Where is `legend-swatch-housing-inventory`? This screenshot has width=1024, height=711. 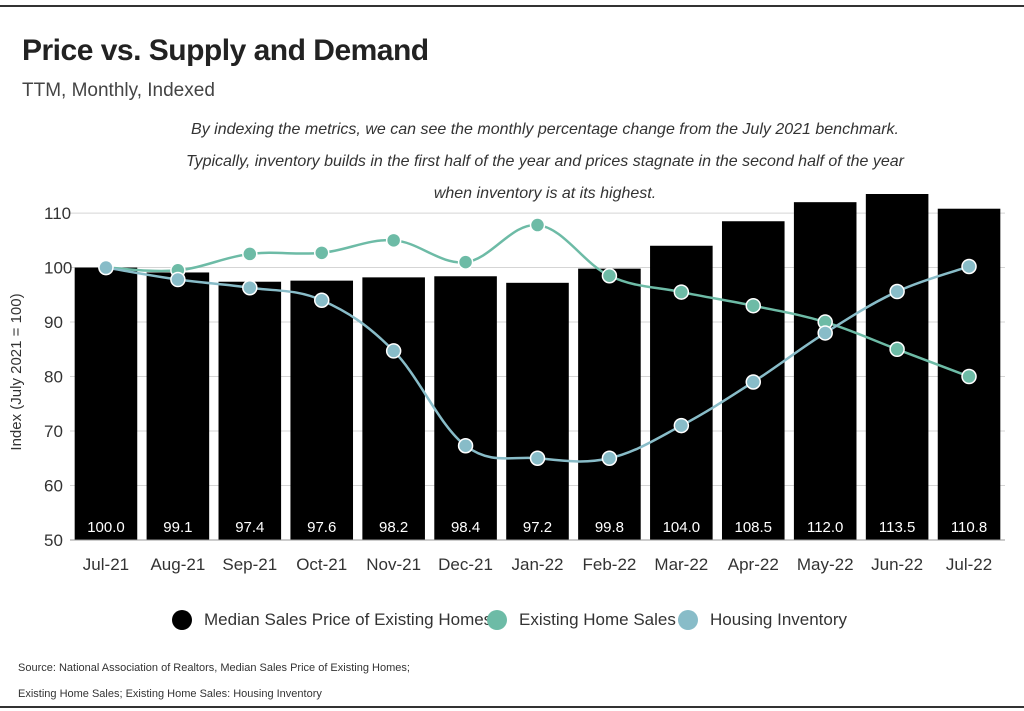 legend-swatch-housing-inventory is located at coordinates (688, 620).